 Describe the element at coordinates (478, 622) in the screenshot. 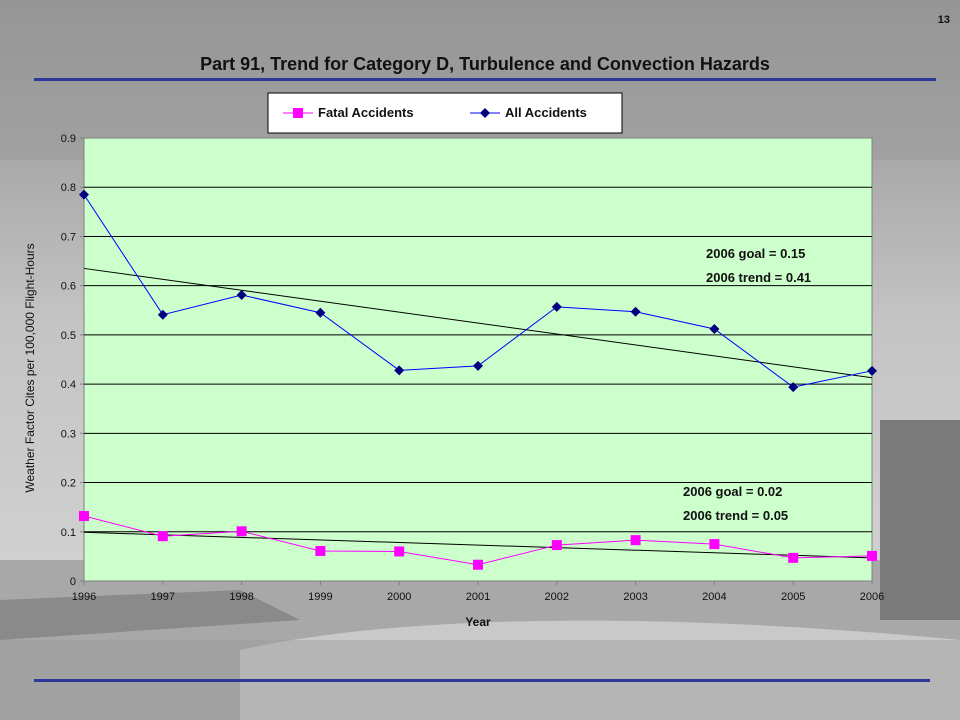

I see `x-axis-title: Year` at that location.